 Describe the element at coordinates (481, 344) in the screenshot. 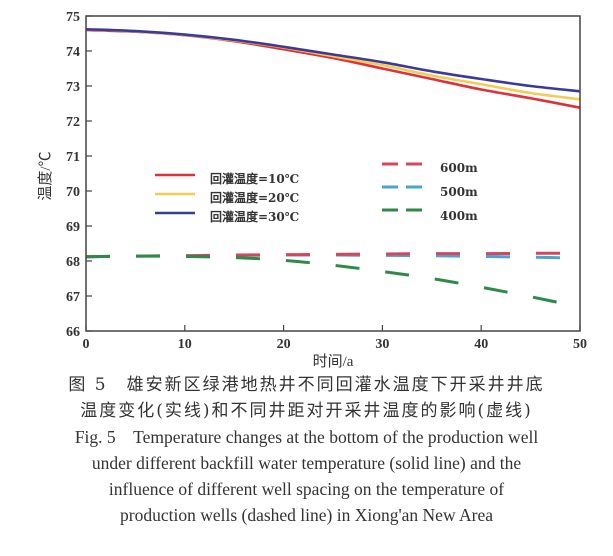

I see `x-tick-label: 40` at that location.